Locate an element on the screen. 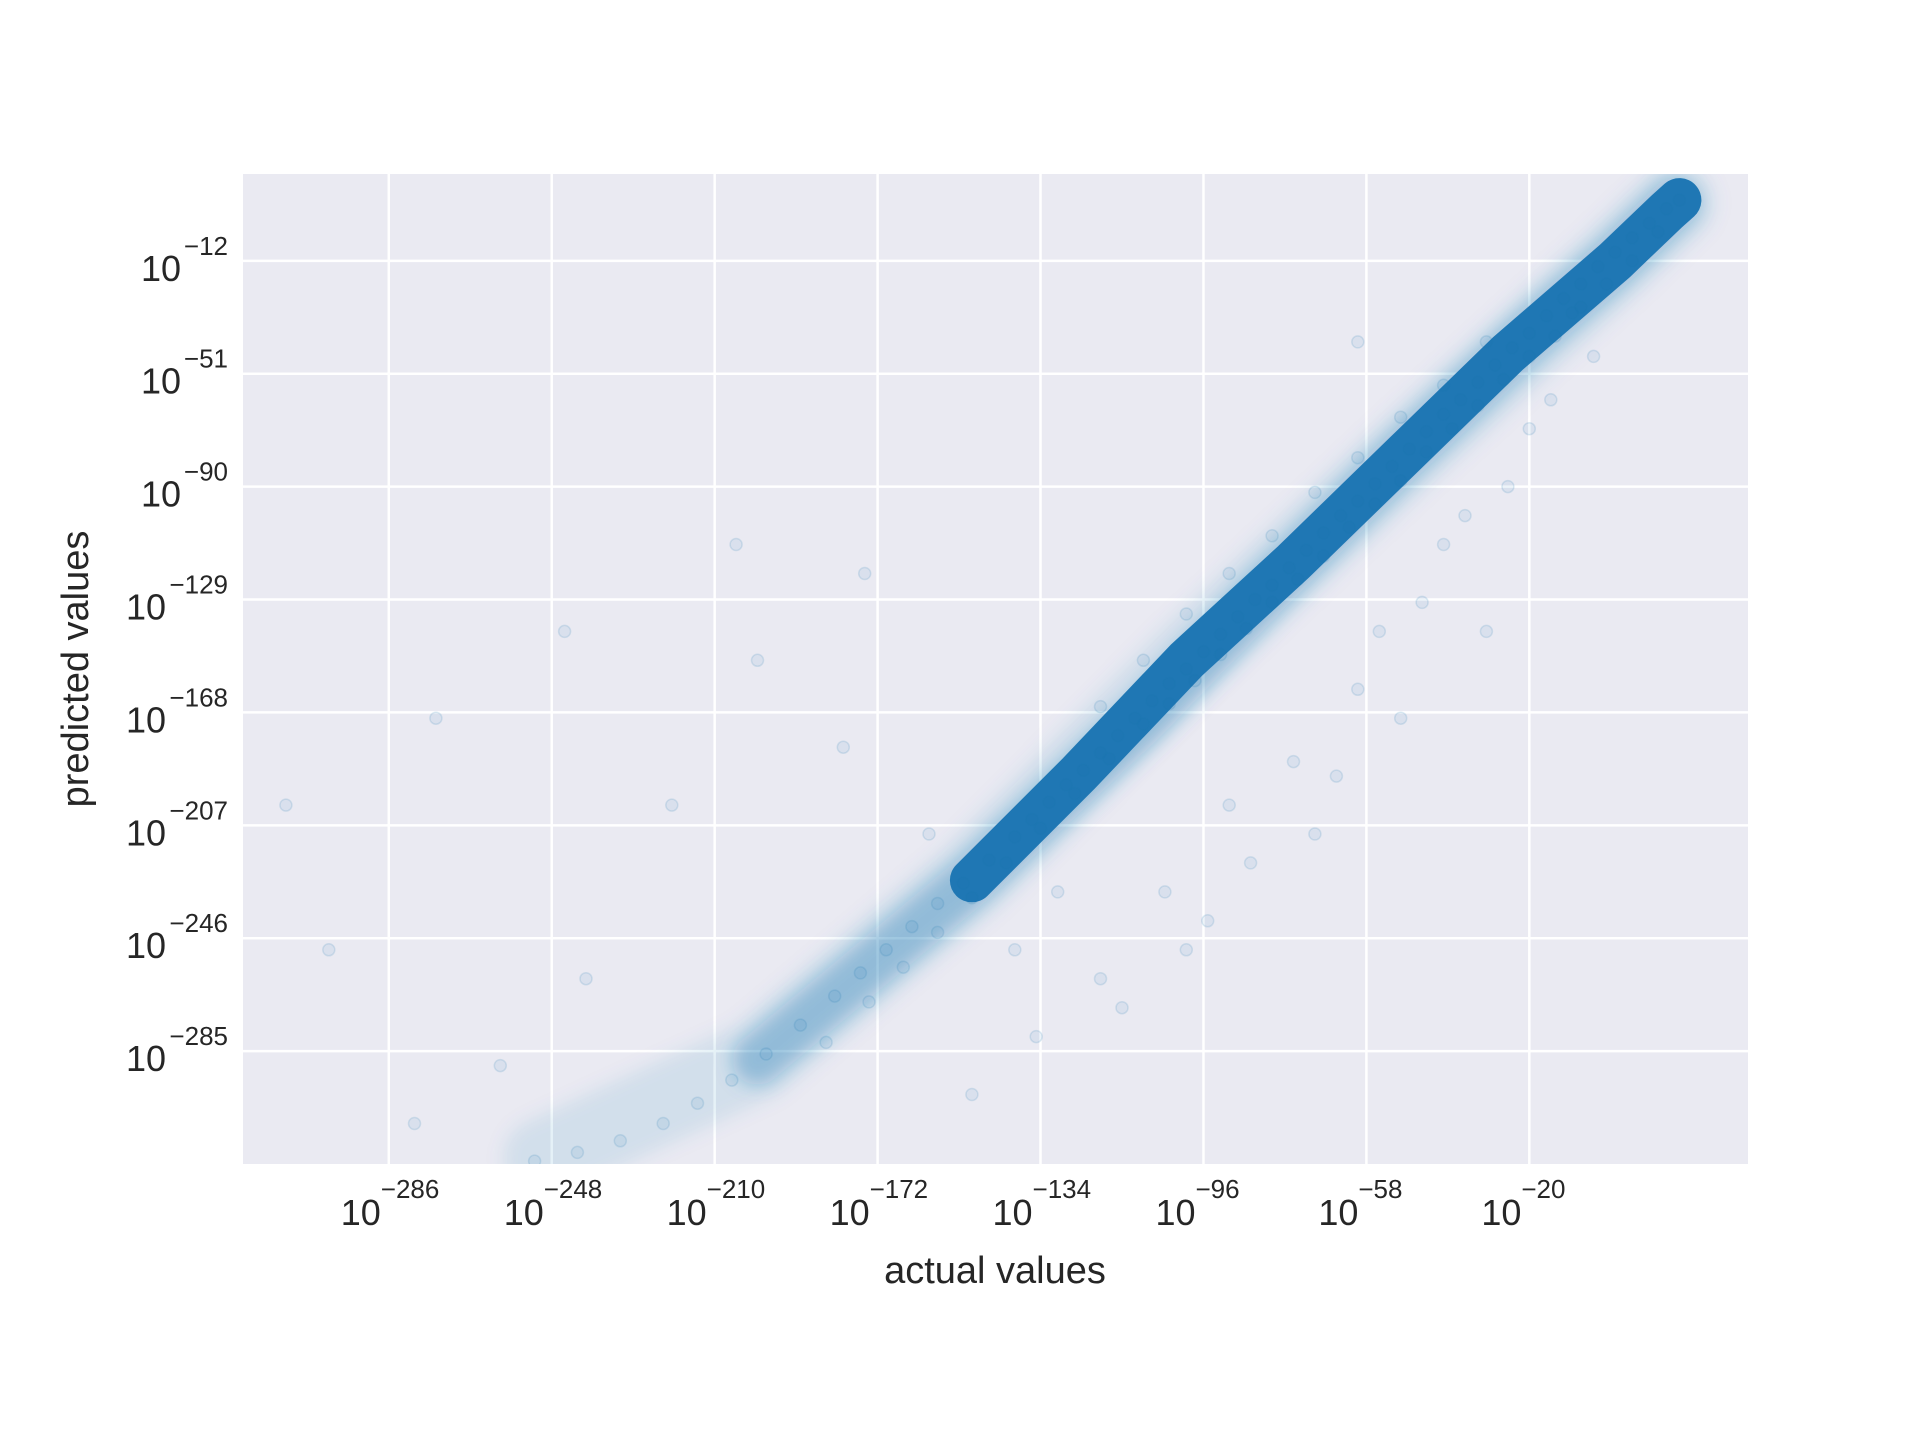  x-tick-label-0: 10−286 is located at coordinates (390, 1203).